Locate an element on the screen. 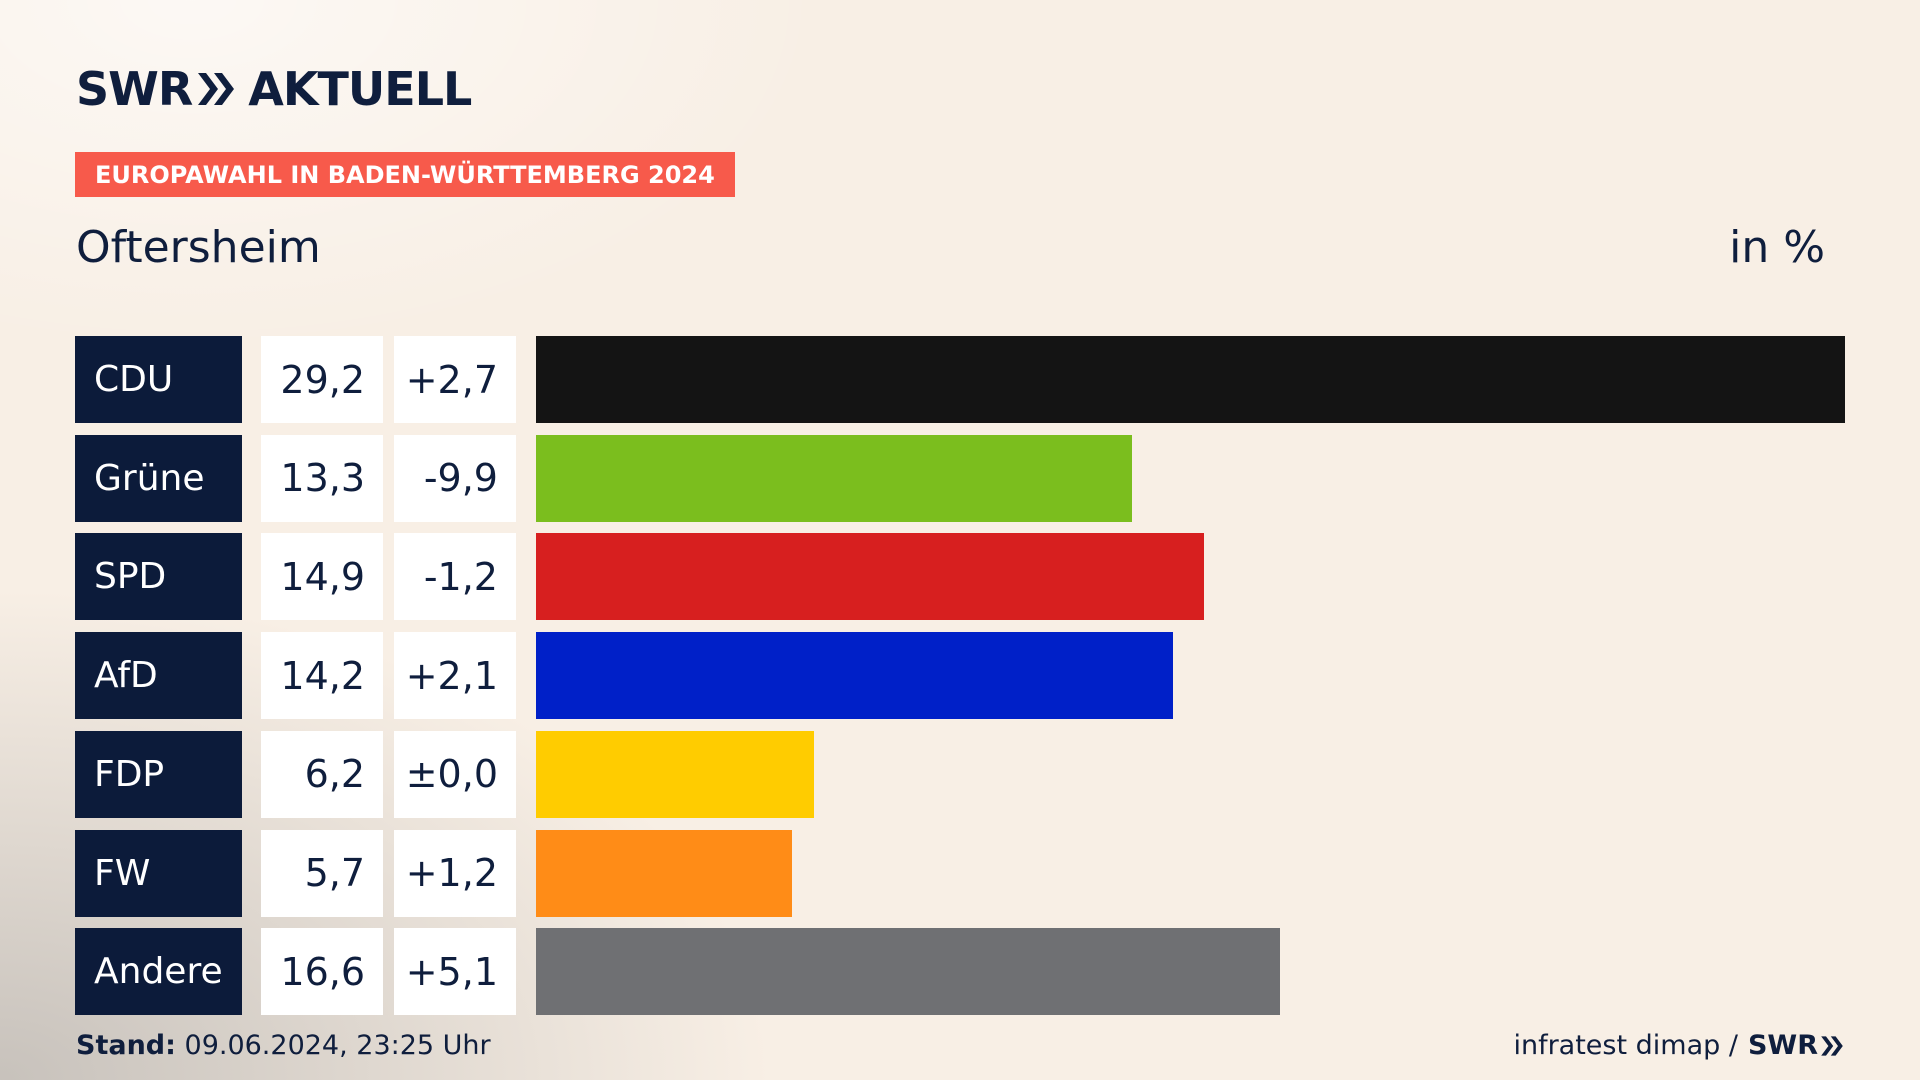 Image resolution: width=1920 pixels, height=1080 pixels. party-label: AfD is located at coordinates (158, 676).